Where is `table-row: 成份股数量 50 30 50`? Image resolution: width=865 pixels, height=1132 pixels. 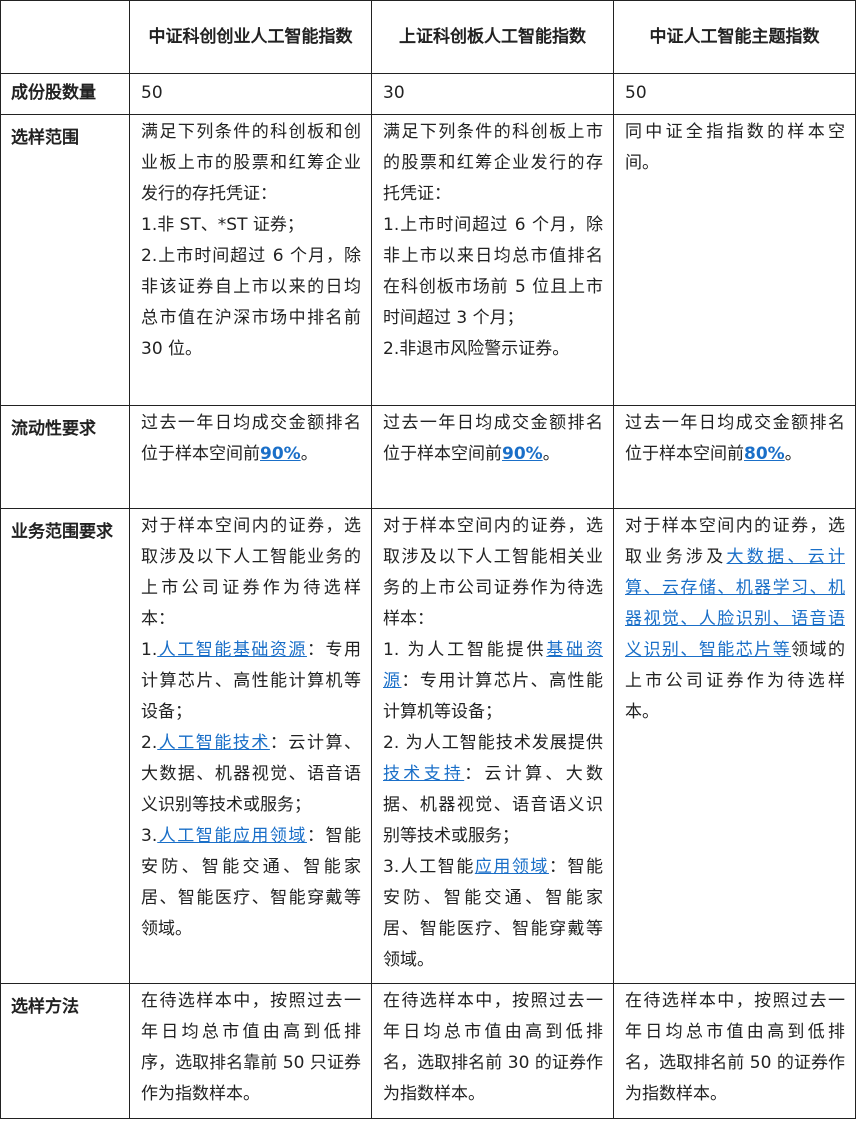 table-row: 成份股数量 50 30 50 is located at coordinates (428, 94).